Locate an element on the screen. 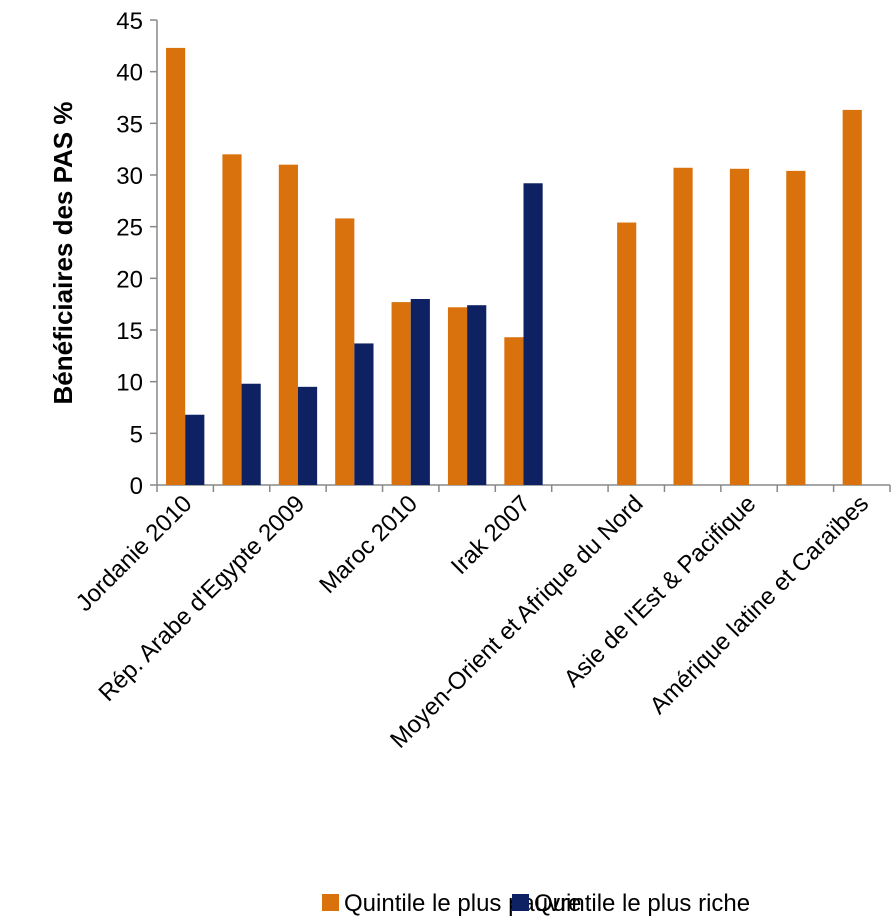  y-tick-label: 25 is located at coordinates (129, 228).